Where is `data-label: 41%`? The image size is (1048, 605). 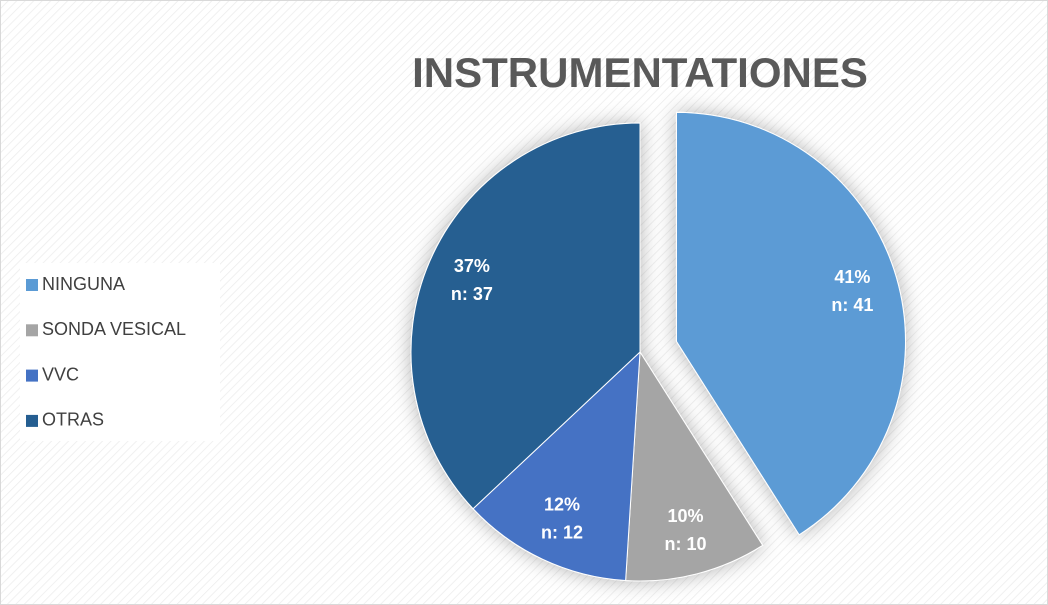 data-label: 41% is located at coordinates (852, 277).